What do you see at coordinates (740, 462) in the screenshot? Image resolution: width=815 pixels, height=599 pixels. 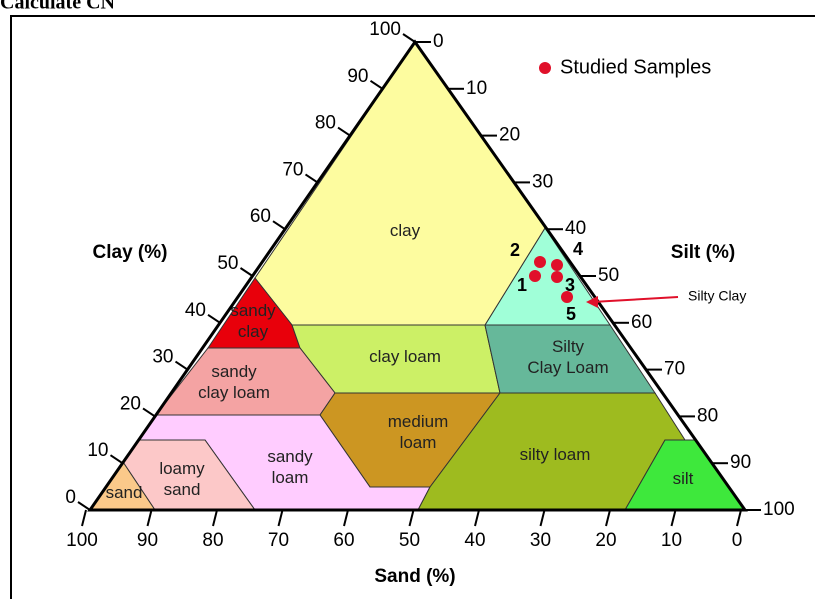 I see `silt-tick-label: 90` at bounding box center [740, 462].